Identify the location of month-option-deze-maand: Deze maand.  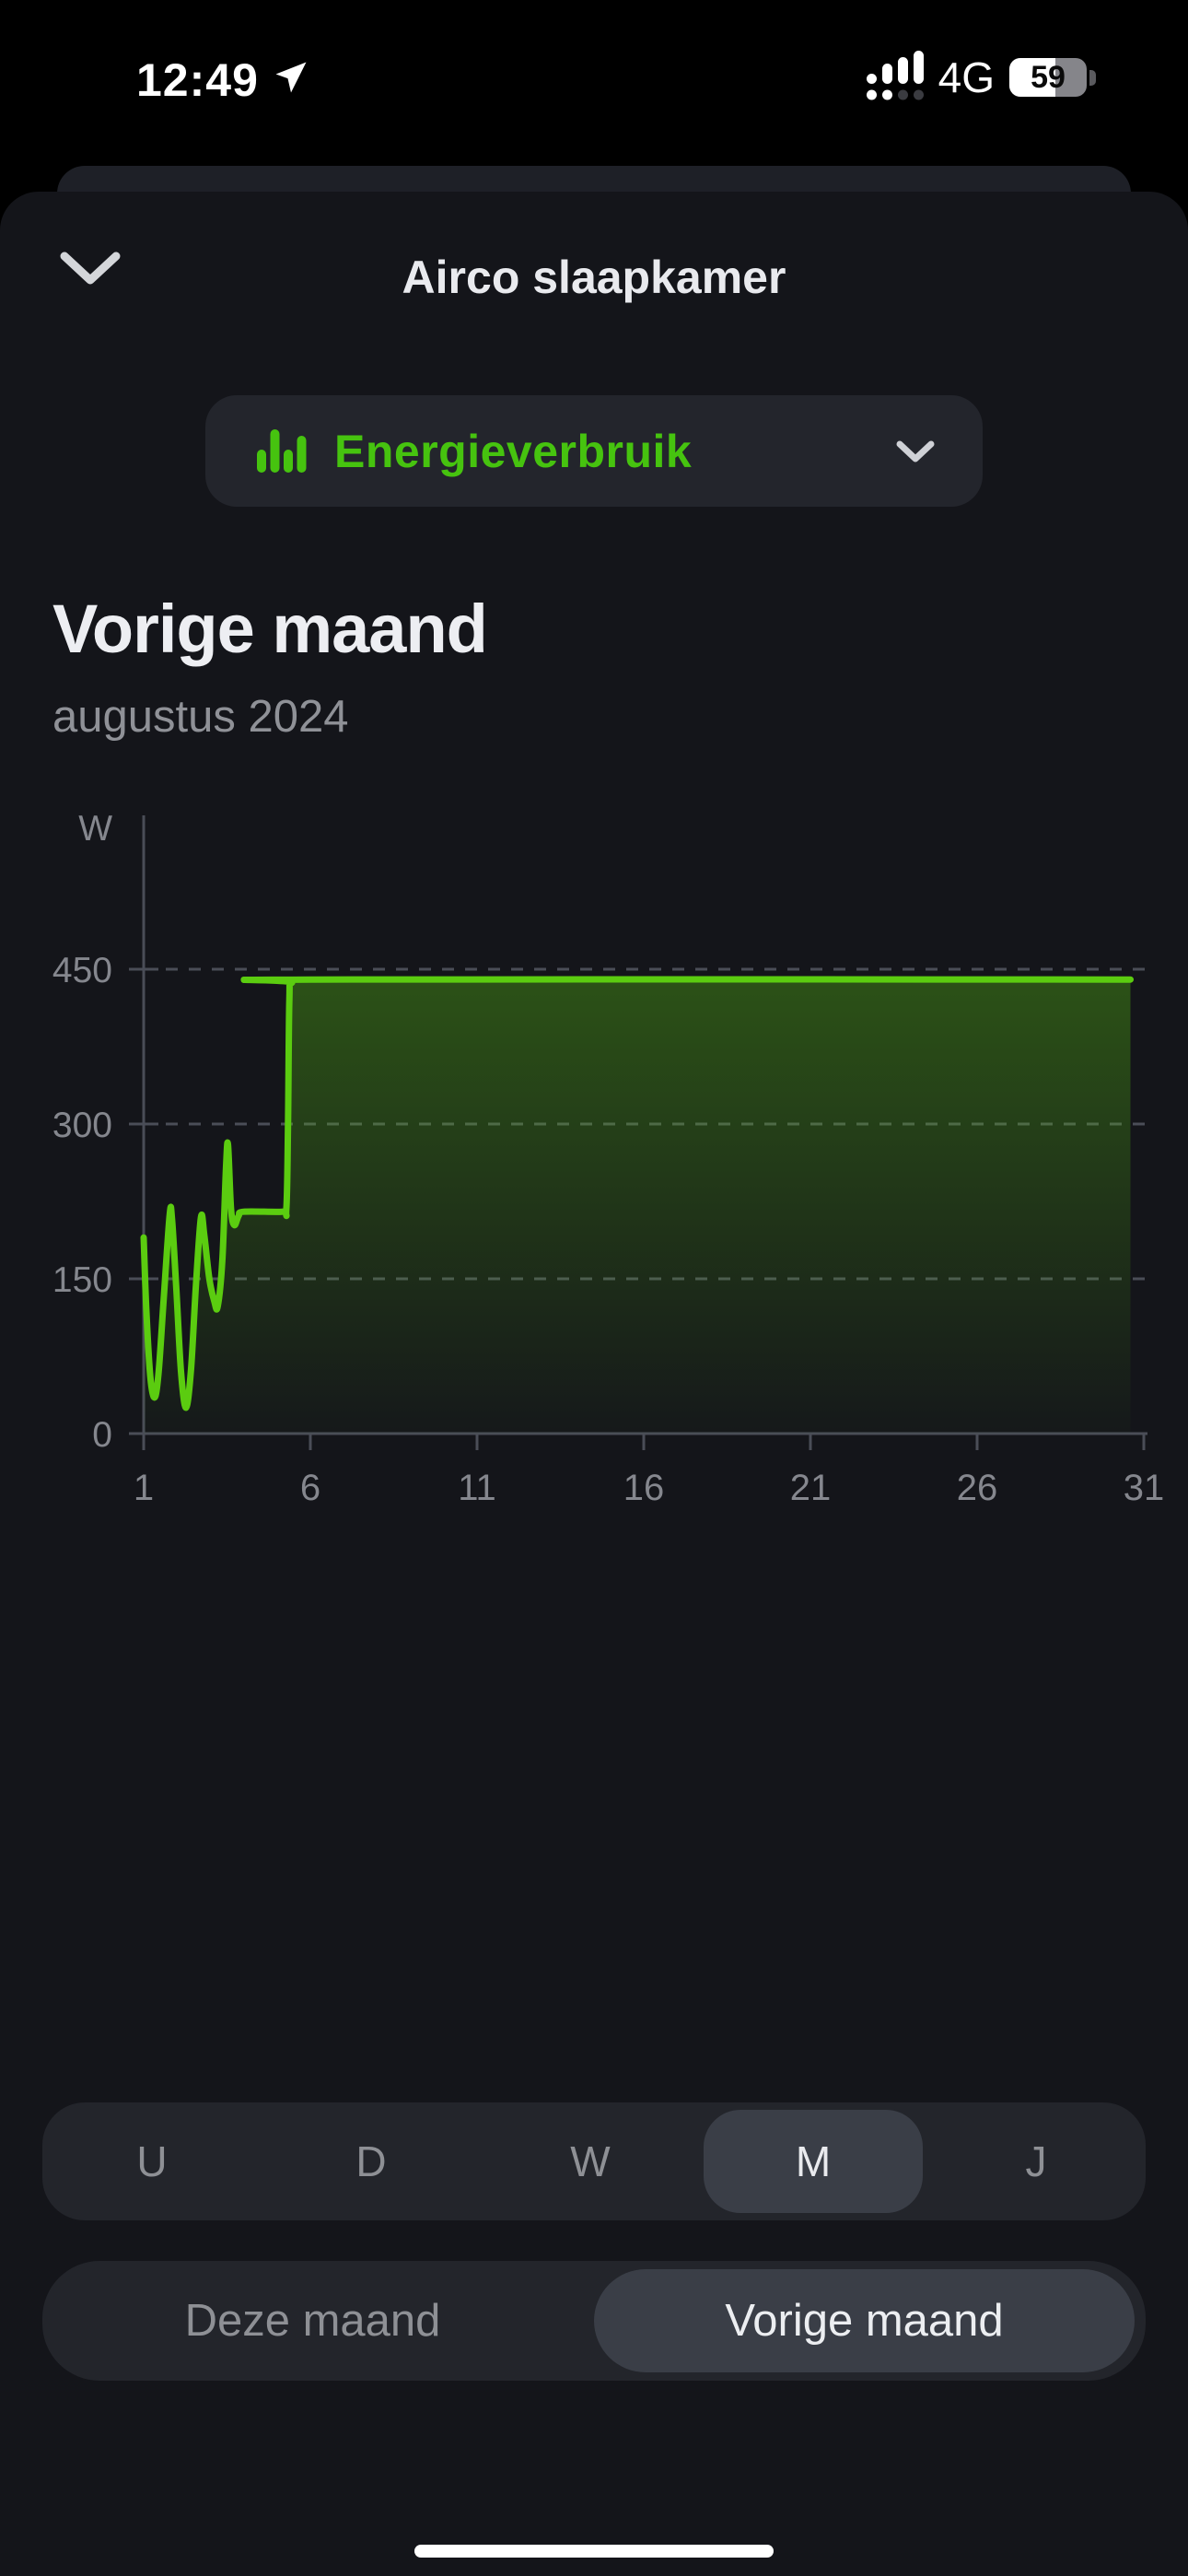
(312, 2321).